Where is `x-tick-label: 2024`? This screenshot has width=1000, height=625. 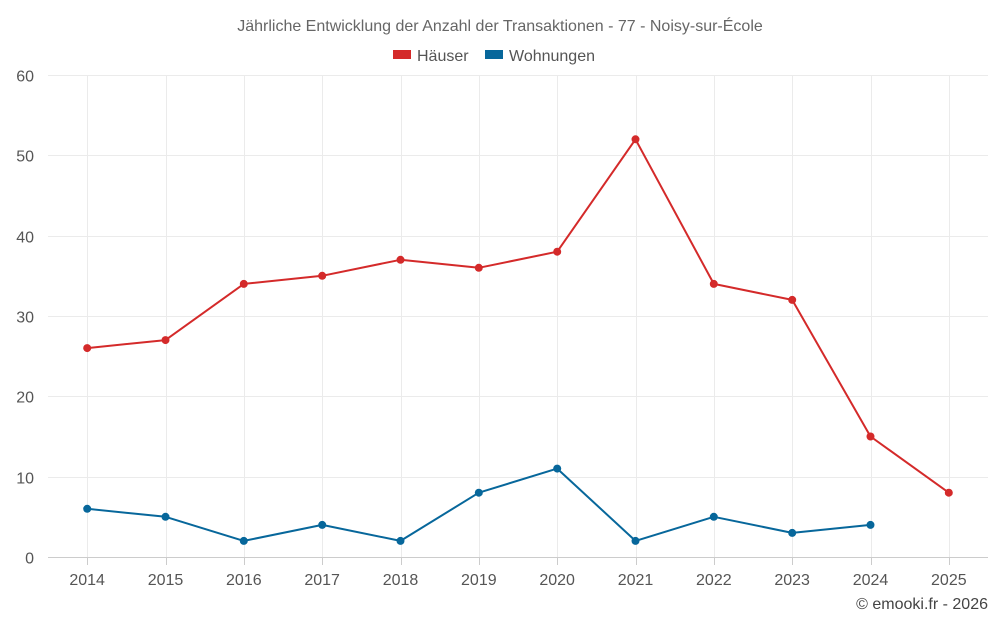 x-tick-label: 2024 is located at coordinates (871, 580).